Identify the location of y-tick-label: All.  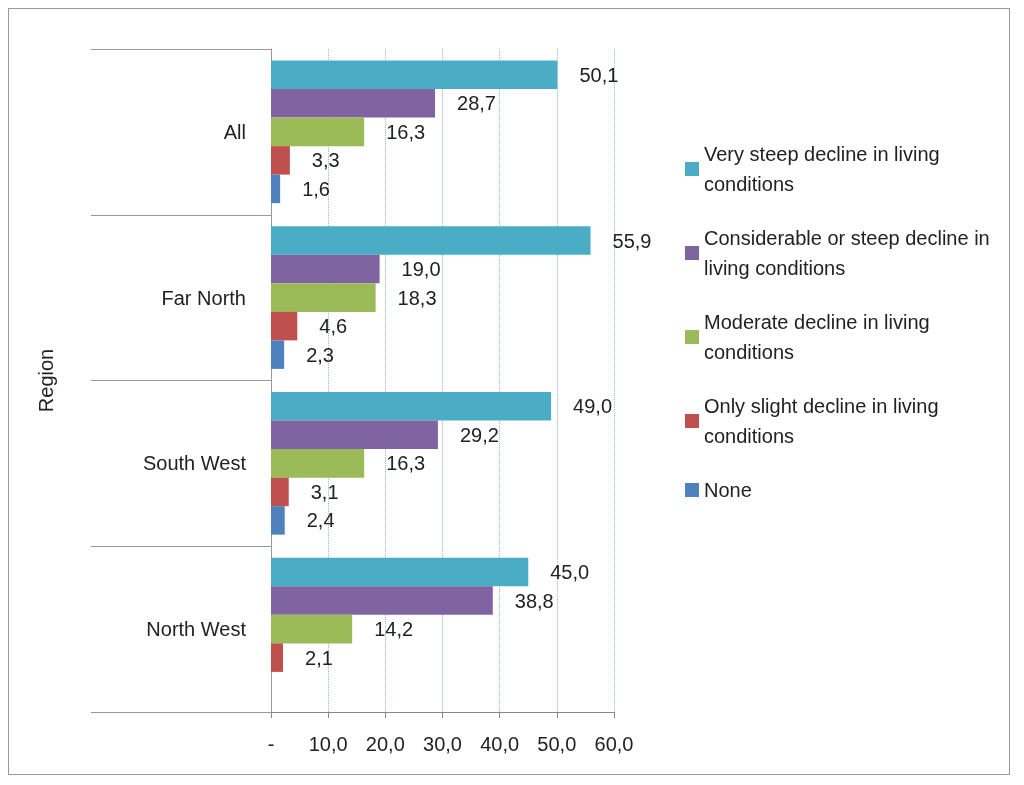
(234, 131).